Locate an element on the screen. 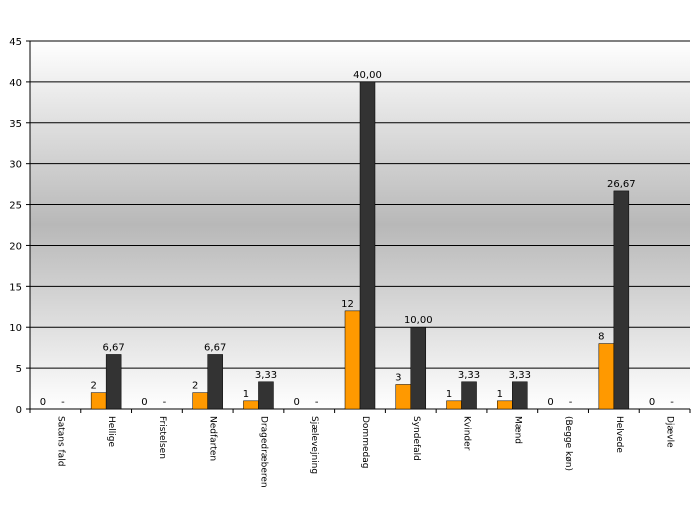  y-tick-label: 10 is located at coordinates (15, 328).